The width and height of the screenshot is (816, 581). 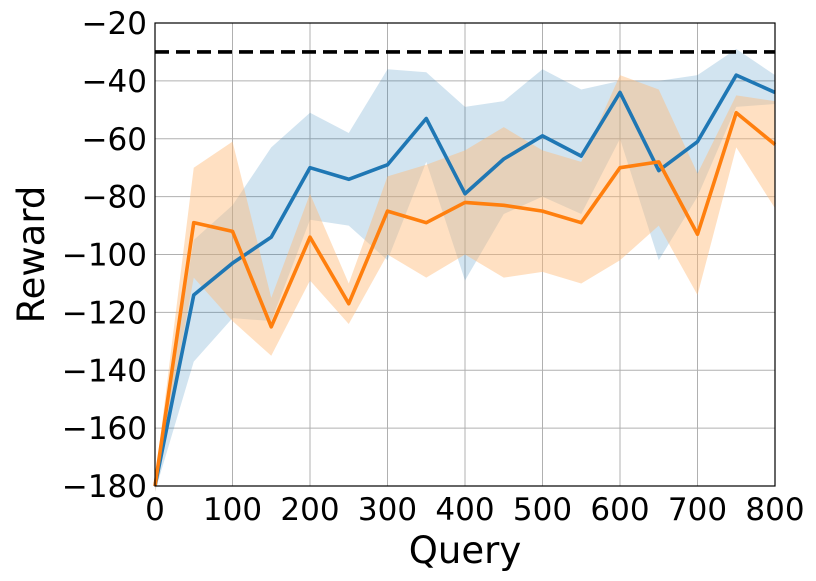 I want to click on y-tick-label: −100, so click(x=104, y=256).